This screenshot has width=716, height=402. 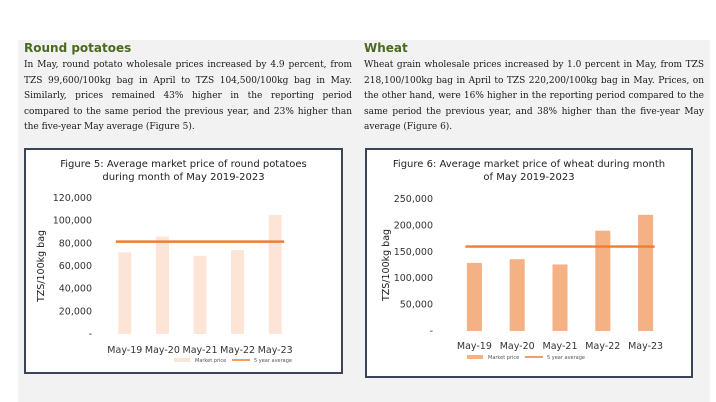 I want to click on chart-title-line: of May 2019-2023, so click(x=528, y=177).